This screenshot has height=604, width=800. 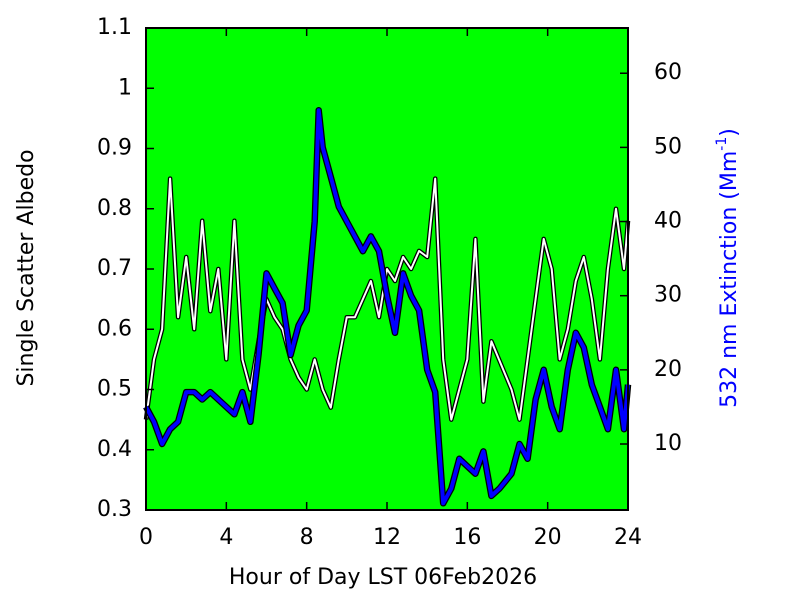 What do you see at coordinates (114, 268) in the screenshot?
I see `y-tick-label: 0.7` at bounding box center [114, 268].